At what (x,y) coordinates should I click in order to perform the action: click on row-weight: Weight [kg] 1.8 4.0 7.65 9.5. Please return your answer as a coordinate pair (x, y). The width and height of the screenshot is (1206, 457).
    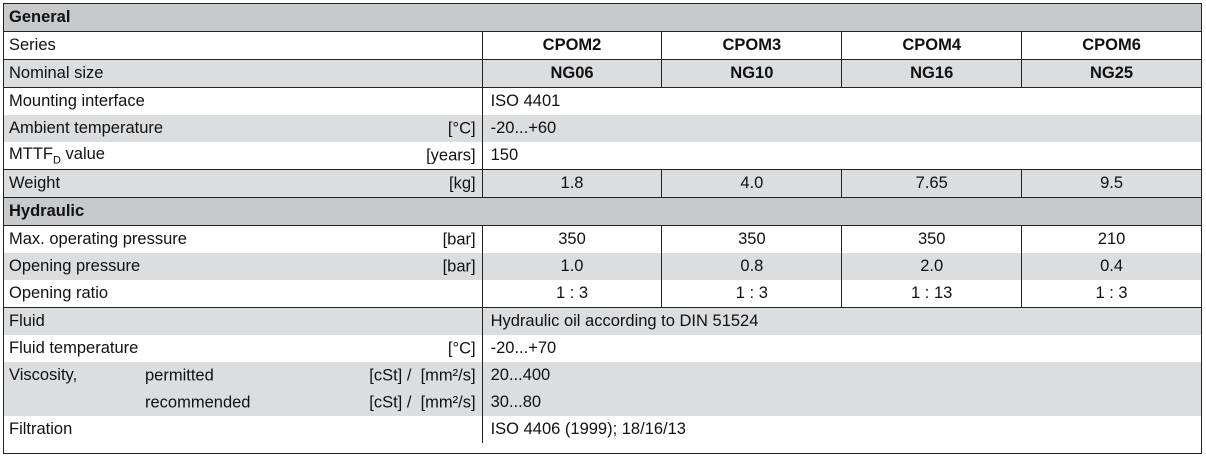
    Looking at the image, I should click on (602, 183).